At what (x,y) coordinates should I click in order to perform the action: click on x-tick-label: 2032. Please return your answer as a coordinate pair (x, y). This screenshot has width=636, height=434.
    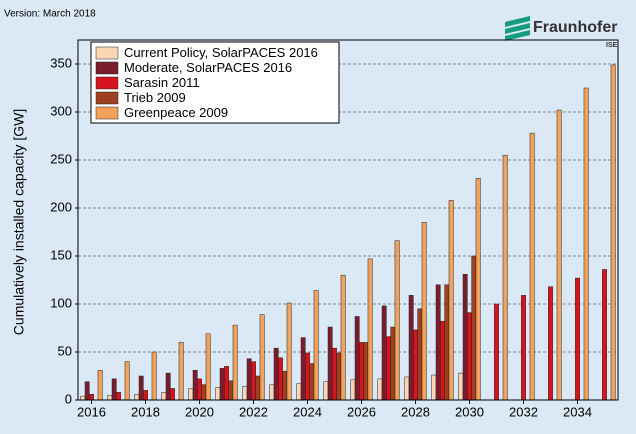
    Looking at the image, I should click on (523, 411).